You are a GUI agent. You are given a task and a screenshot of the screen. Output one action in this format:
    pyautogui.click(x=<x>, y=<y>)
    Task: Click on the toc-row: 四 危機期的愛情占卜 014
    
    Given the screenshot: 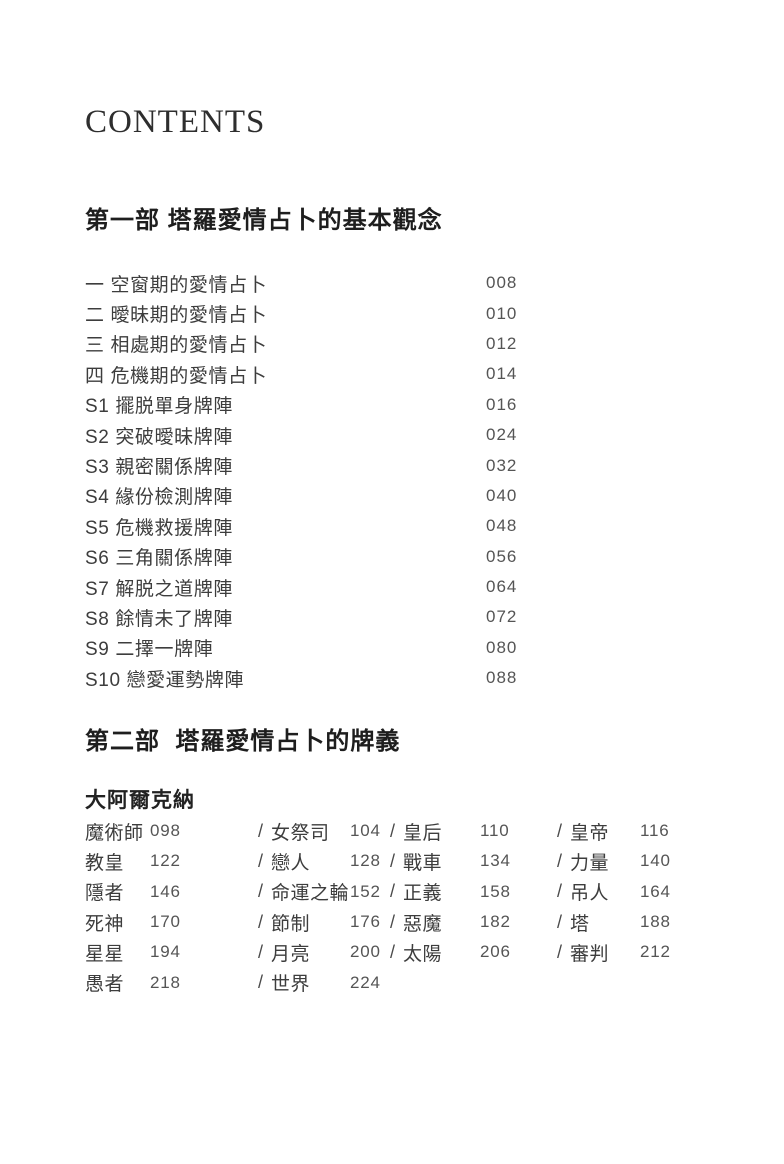 What is the action you would take?
    pyautogui.click(x=400, y=374)
    